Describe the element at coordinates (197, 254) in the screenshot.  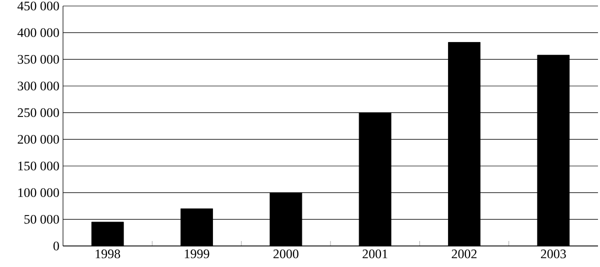
I see `x-tick-label: 1999` at that location.